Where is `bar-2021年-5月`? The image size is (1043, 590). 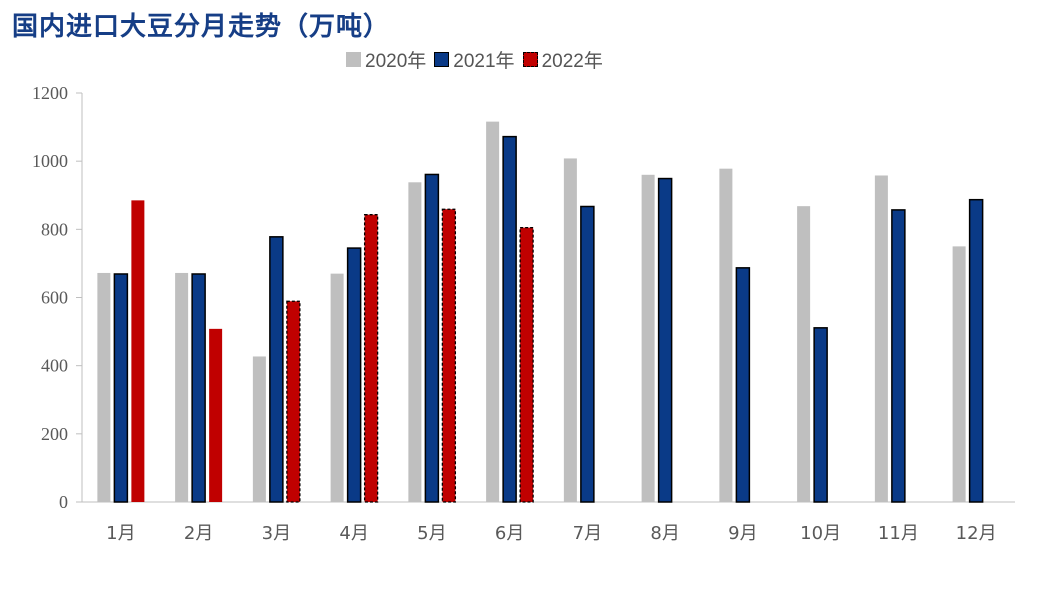
bar-2021年-5月 is located at coordinates (432, 338).